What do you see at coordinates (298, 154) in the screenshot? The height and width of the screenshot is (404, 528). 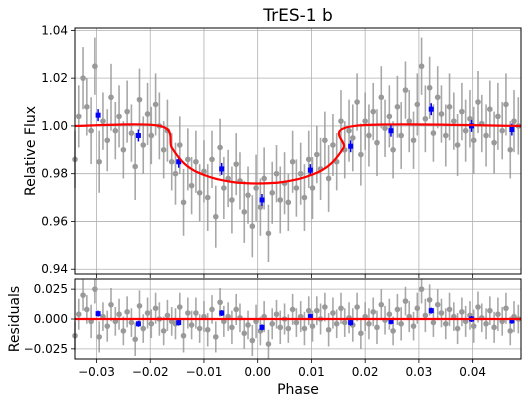 I see `model-curve` at bounding box center [298, 154].